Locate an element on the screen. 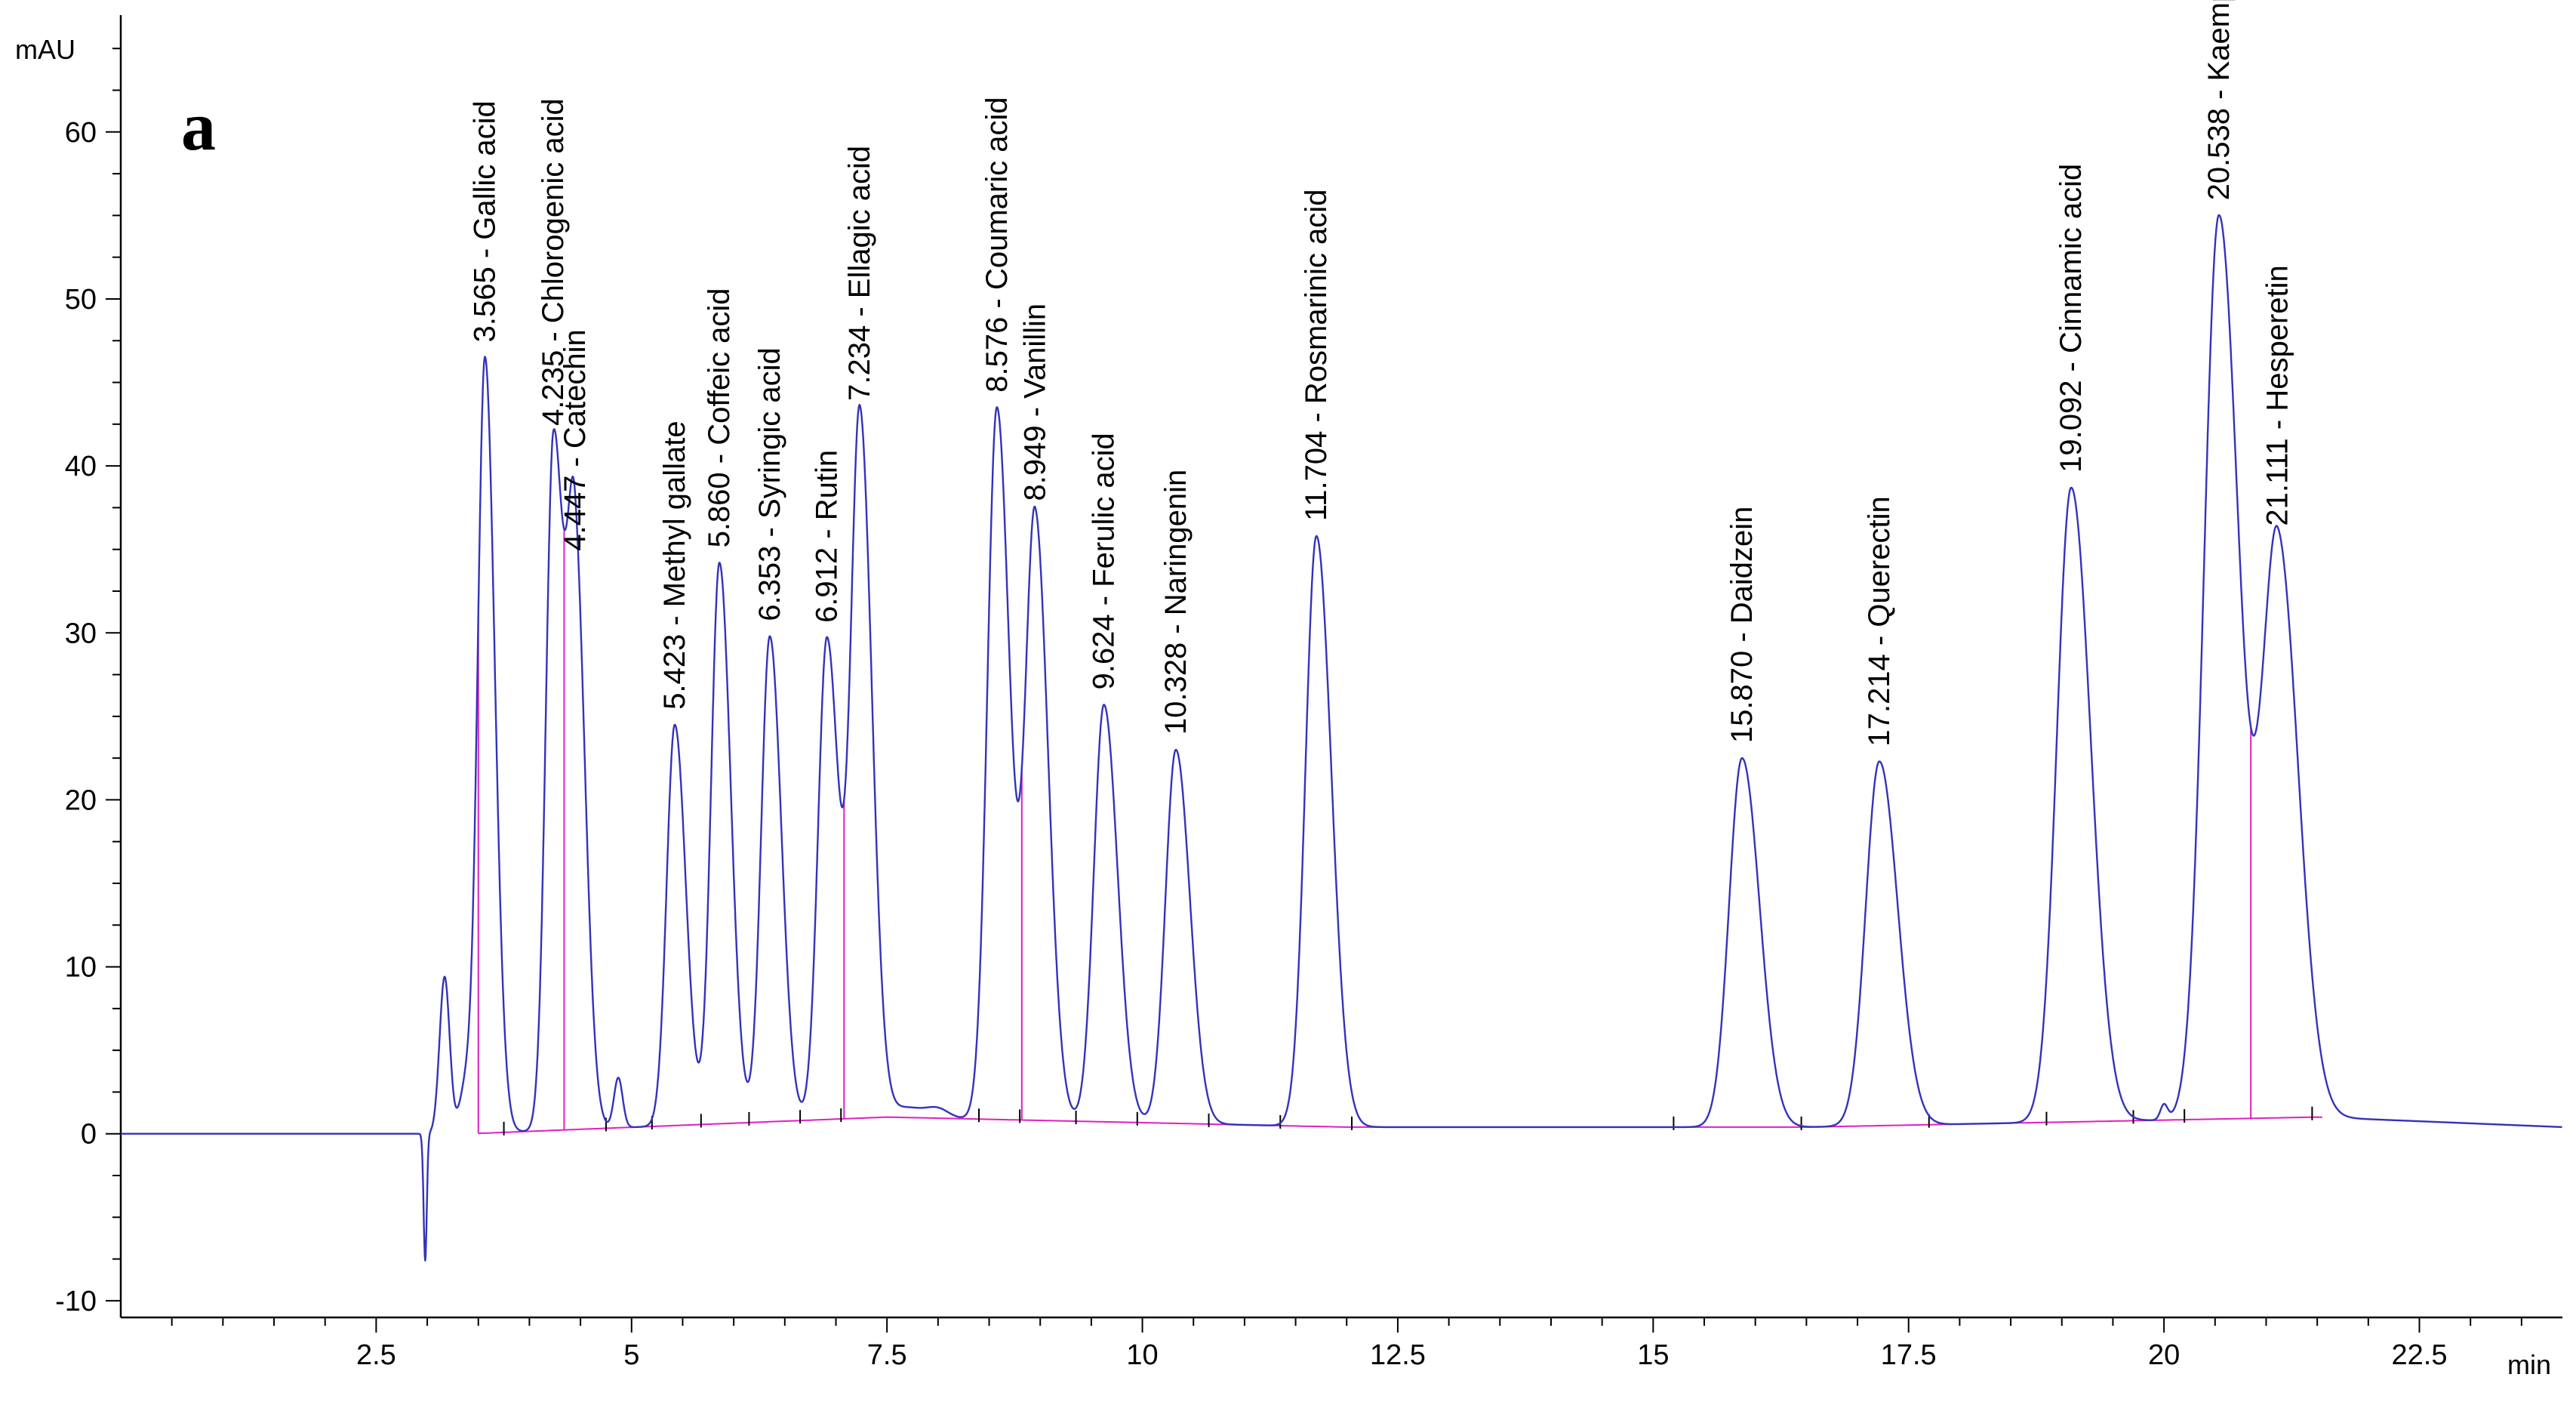 The width and height of the screenshot is (2576, 1402). peak-label: 7.234 - Ellagic acid is located at coordinates (859, 273).